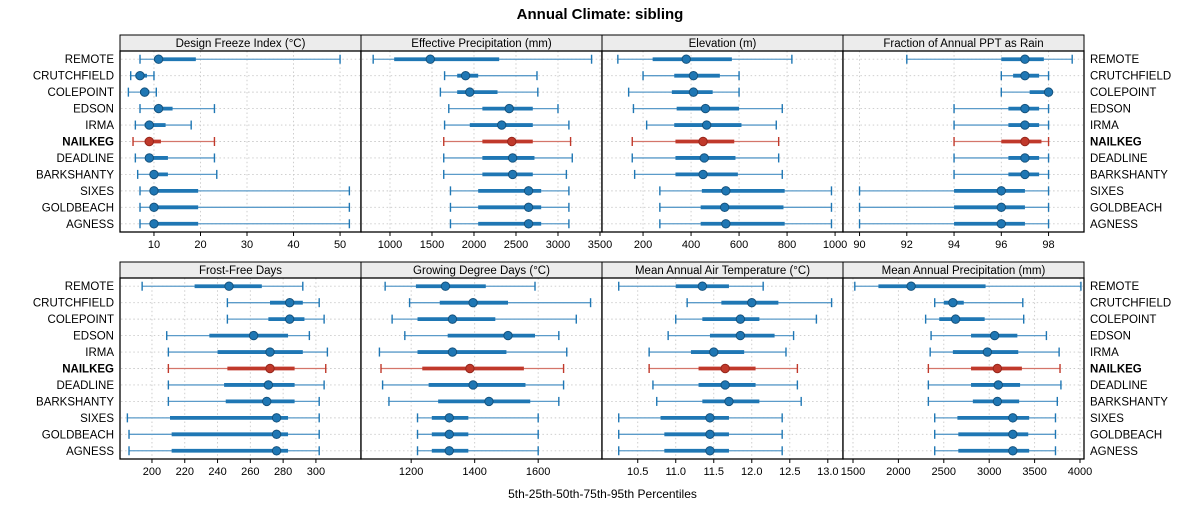 The width and height of the screenshot is (1200, 525). Describe the element at coordinates (1048, 245) in the screenshot. I see `axis-tick-label: 98` at that location.